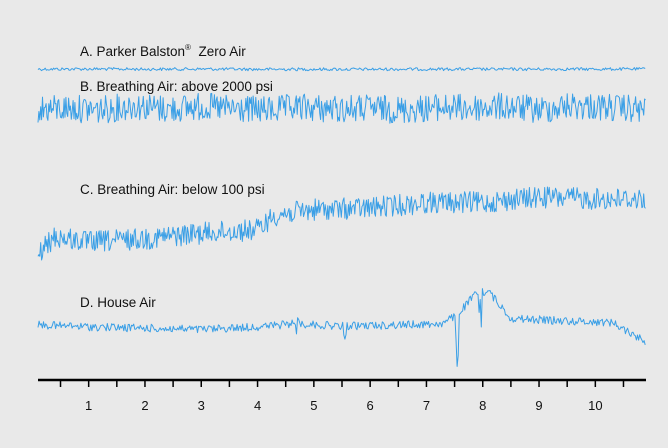 The height and width of the screenshot is (448, 668). Describe the element at coordinates (172, 189) in the screenshot. I see `trace-label-c: C. Breathing Air: below 100 psi` at that location.